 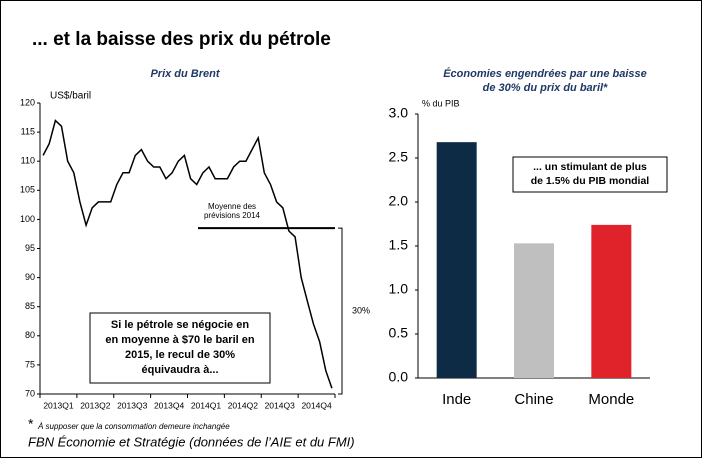 I want to click on bracket, so click(x=340, y=311).